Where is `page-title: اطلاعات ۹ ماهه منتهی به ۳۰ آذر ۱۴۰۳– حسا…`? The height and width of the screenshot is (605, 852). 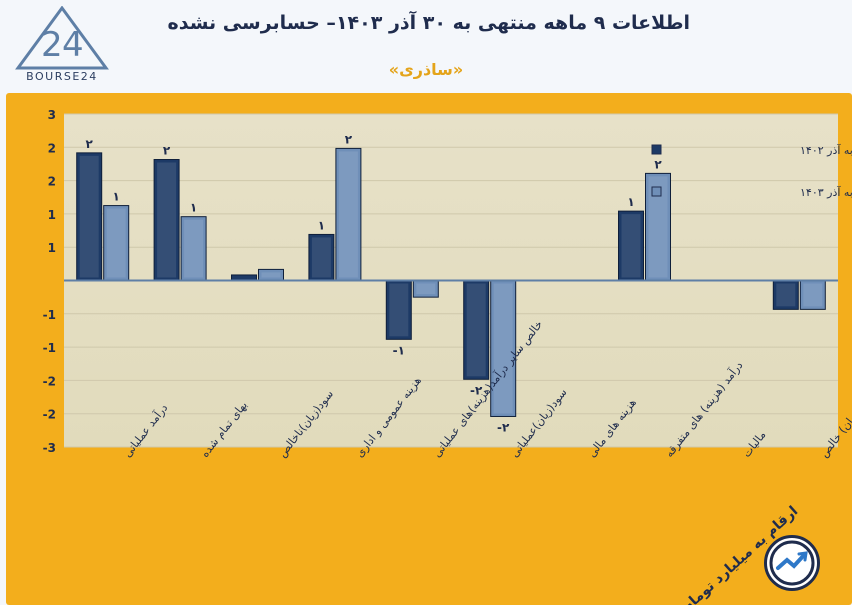
page-title: اطلاعات ۹ ماهه منتهی به ۳۰ آذر ۱۴۰۳– حسا… is located at coordinates (428, 23).